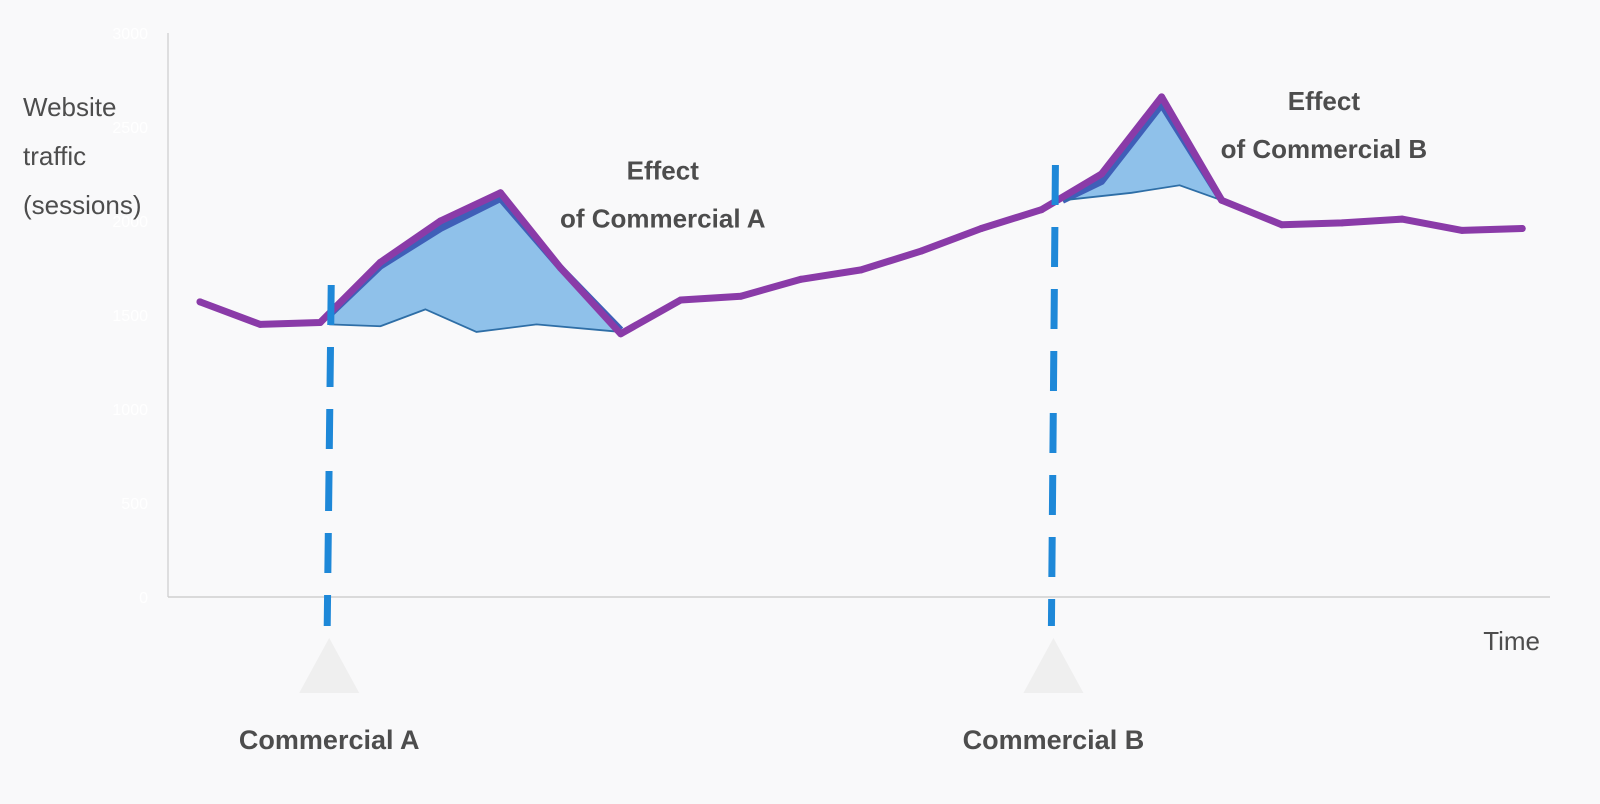 The height and width of the screenshot is (804, 1600). I want to click on y-tick-label: 0, so click(143, 598).